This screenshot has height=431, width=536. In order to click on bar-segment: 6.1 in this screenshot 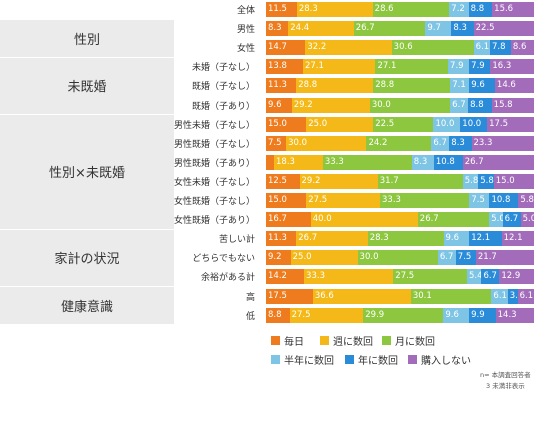, I will do `click(525, 296)`.